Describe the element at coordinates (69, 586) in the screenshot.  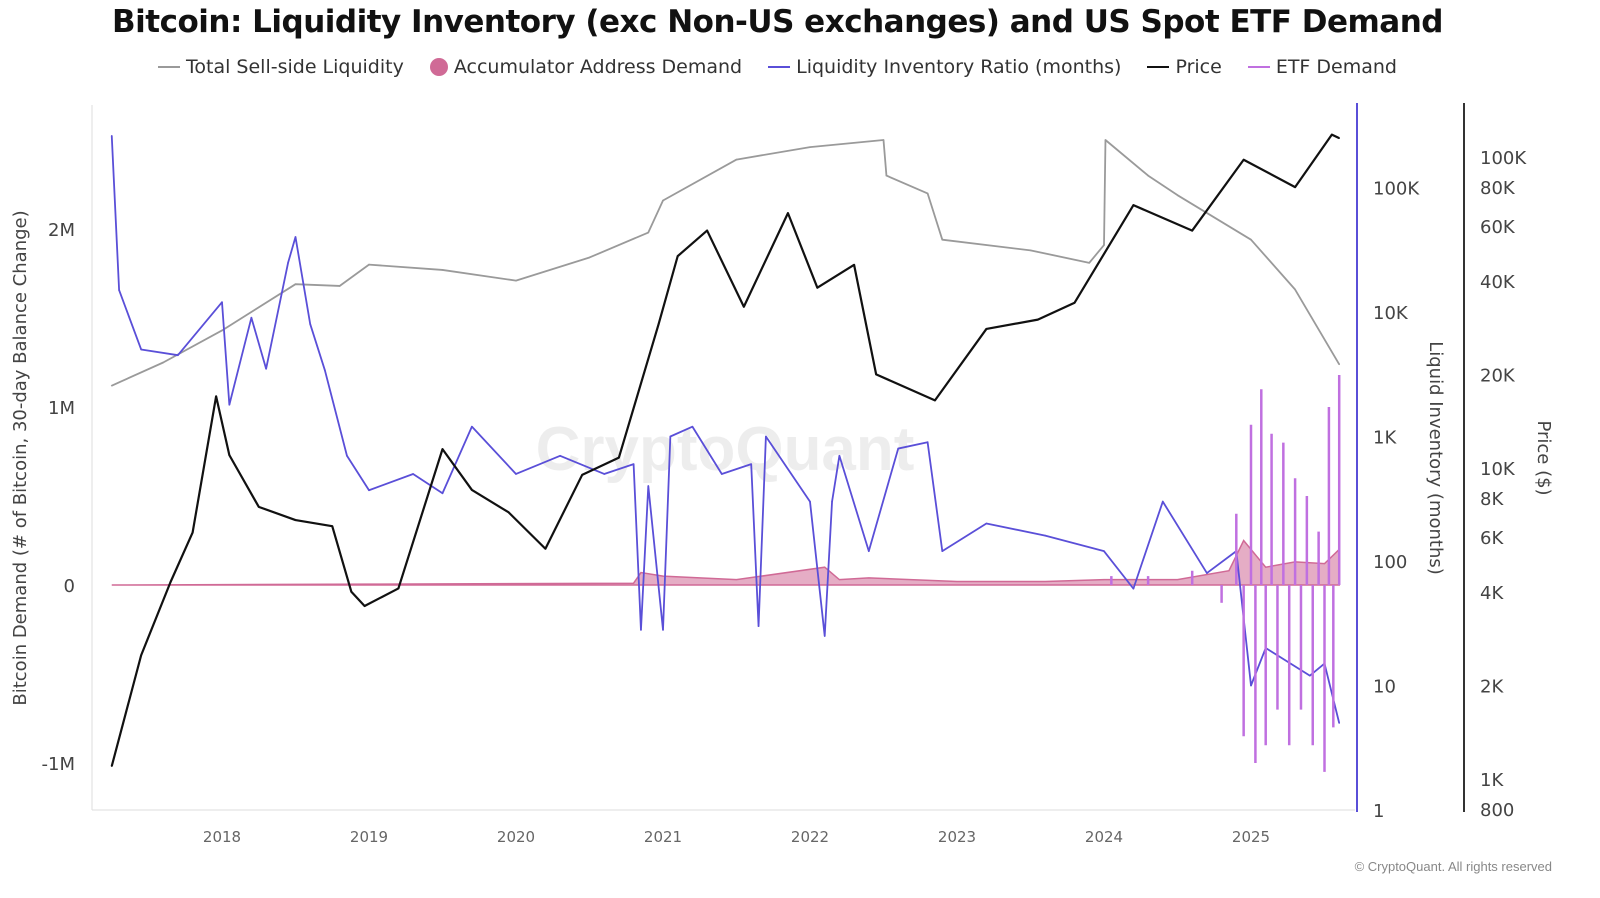
I see `y-left-tick-label: 0` at that location.